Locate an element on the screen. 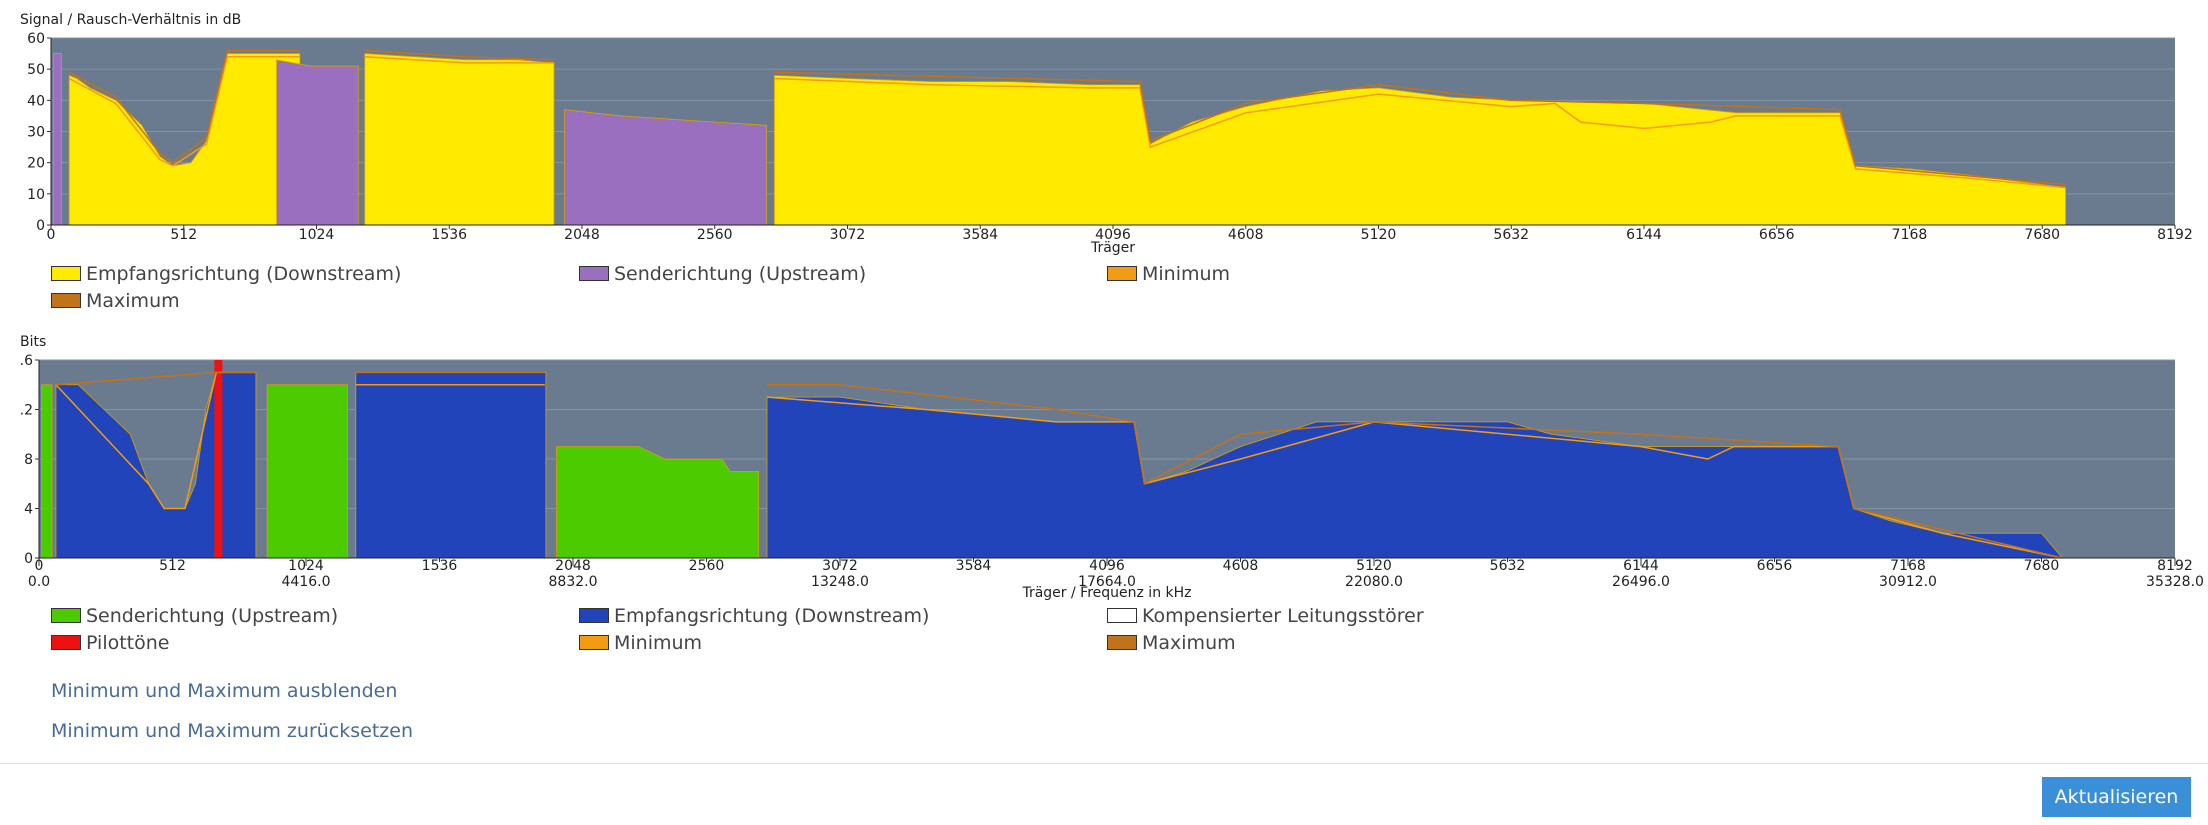 Image resolution: width=2208 pixels, height=825 pixels. legend-label: Pilottöne is located at coordinates (128, 642).